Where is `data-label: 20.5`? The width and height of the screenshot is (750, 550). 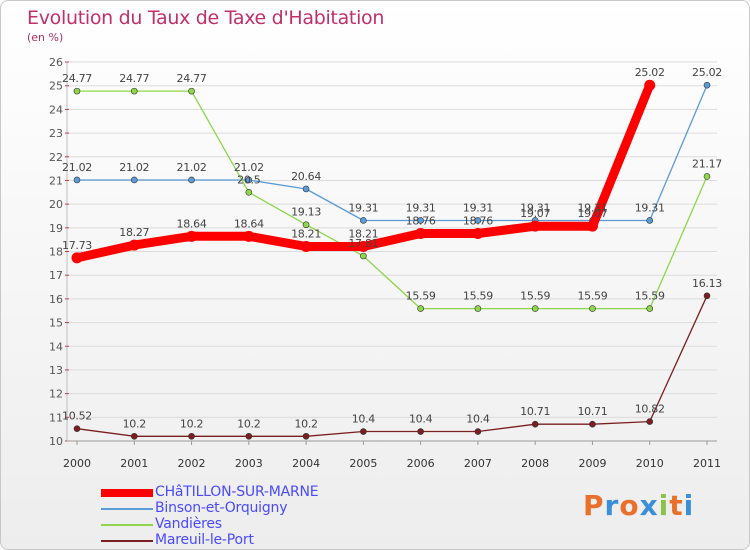 data-label: 20.5 is located at coordinates (249, 179).